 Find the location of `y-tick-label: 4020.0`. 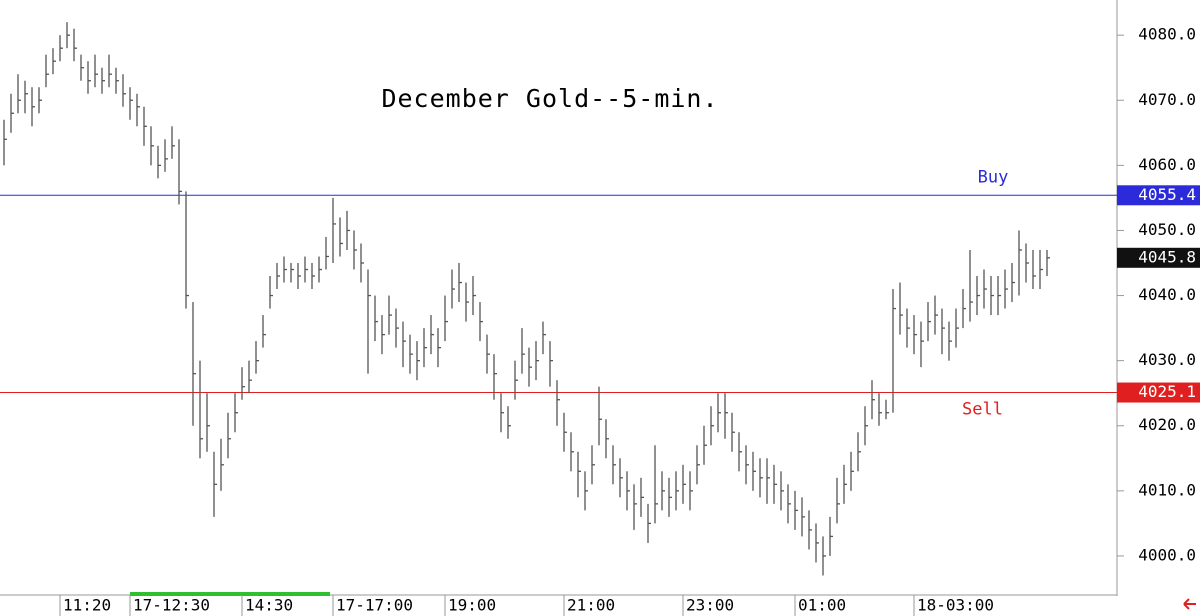

y-tick-label: 4020.0 is located at coordinates (1167, 424).